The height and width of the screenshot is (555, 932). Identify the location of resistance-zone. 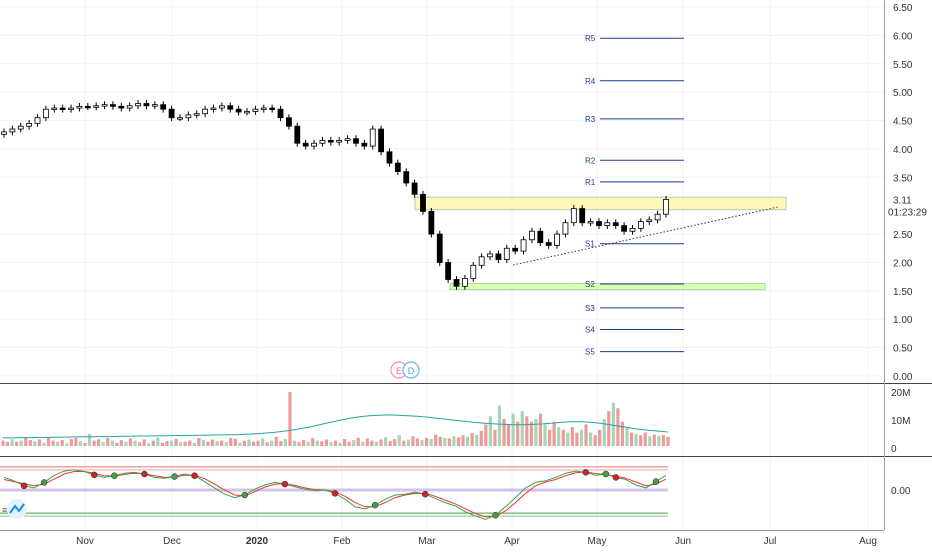
(600, 203).